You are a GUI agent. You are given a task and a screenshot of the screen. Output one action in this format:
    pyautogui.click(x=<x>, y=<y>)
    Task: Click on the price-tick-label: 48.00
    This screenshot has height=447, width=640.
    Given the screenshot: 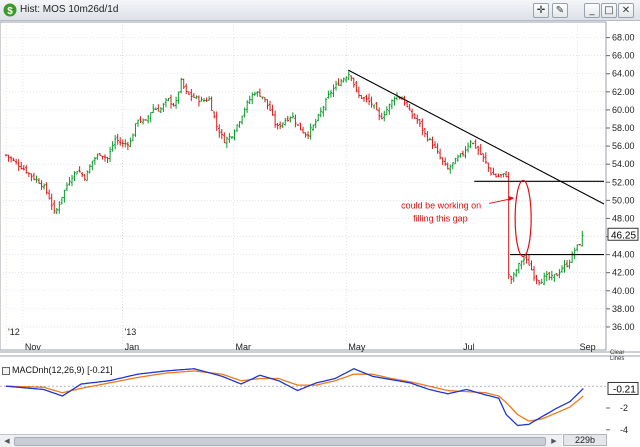 What is the action you would take?
    pyautogui.click(x=623, y=218)
    